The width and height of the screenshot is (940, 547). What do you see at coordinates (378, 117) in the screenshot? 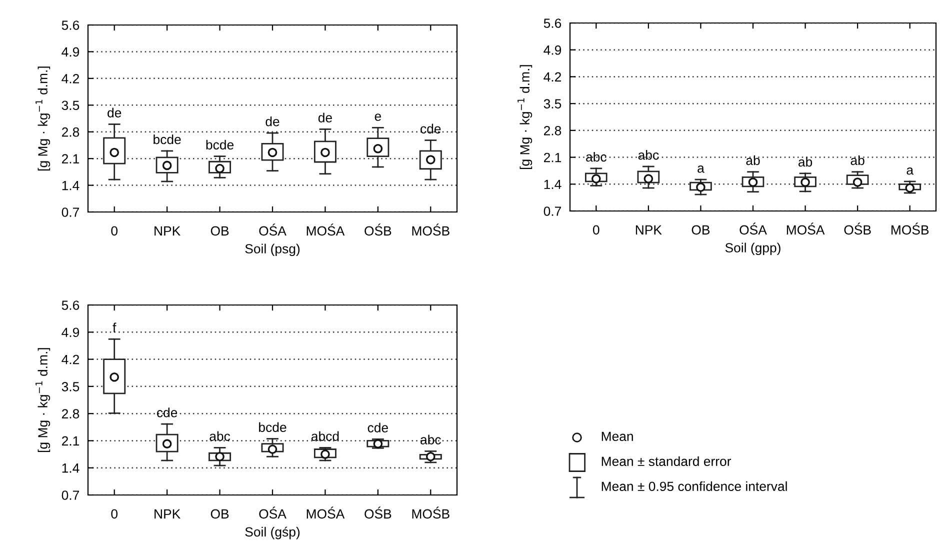
I see `annotation: e` at bounding box center [378, 117].